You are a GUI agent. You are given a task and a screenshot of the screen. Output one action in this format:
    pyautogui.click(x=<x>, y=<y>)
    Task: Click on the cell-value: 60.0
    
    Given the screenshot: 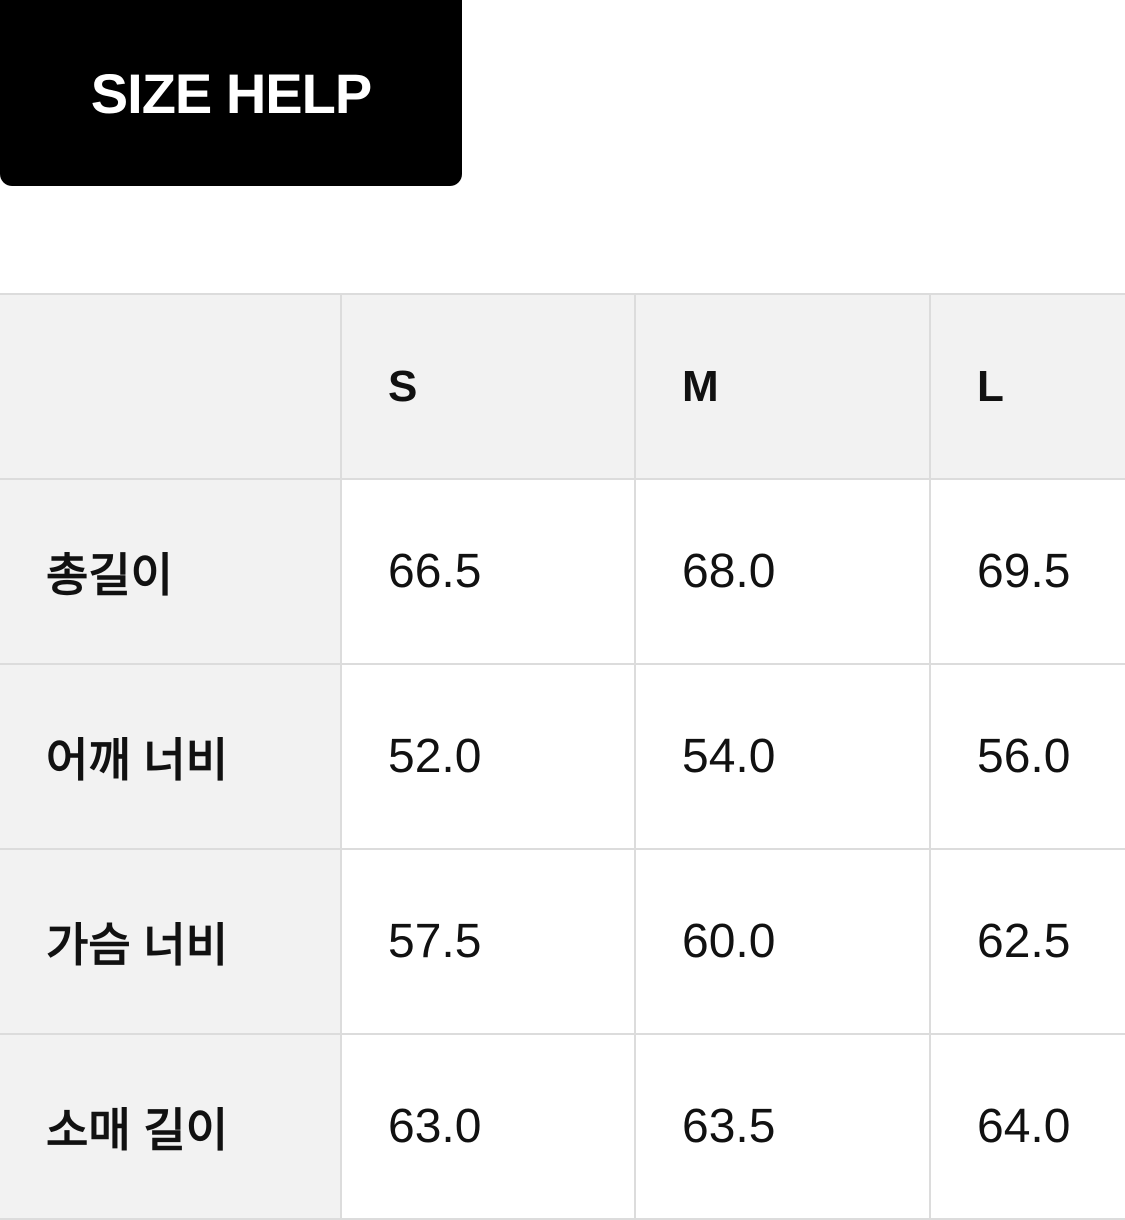 What is the action you would take?
    pyautogui.click(x=782, y=941)
    